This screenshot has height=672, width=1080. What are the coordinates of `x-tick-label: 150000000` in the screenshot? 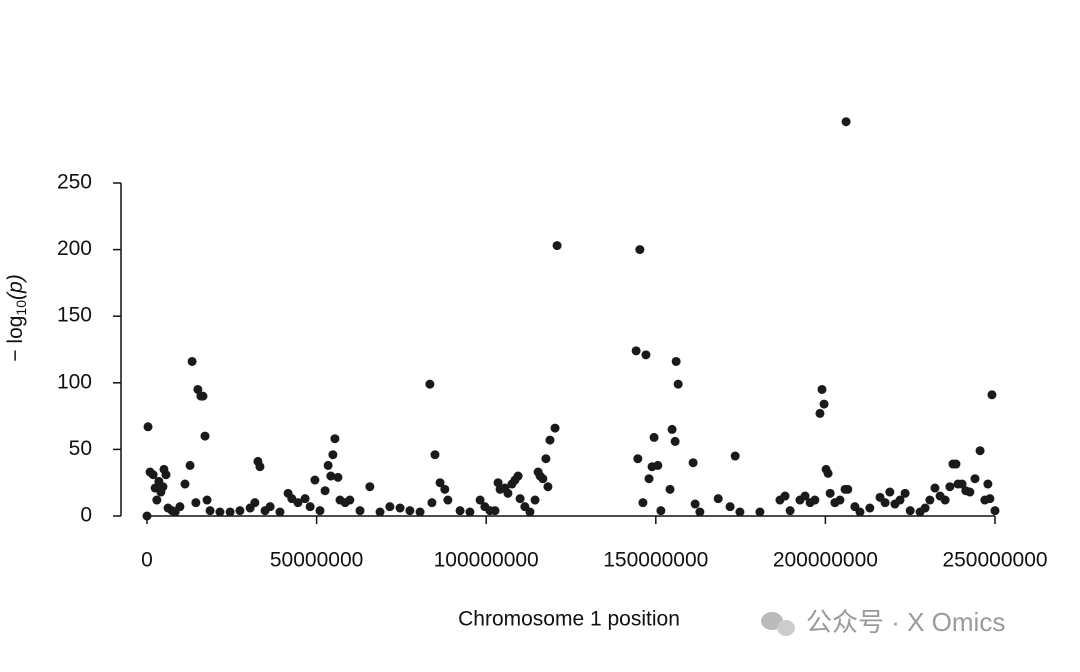 It's located at (655, 560).